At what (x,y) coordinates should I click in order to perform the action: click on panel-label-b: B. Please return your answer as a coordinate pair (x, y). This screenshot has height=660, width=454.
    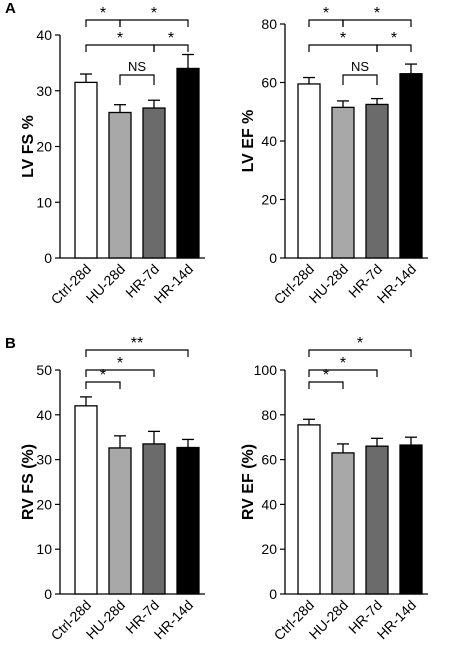
    Looking at the image, I should click on (10, 343).